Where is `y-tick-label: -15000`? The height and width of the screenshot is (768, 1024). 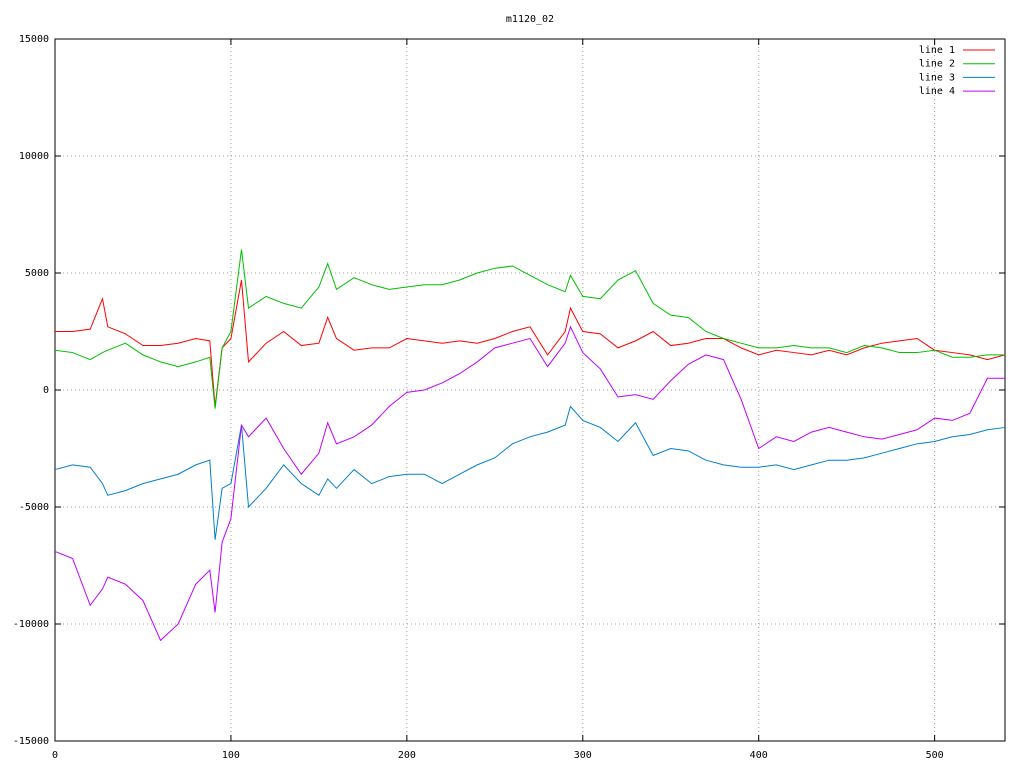 y-tick-label: -15000 is located at coordinates (31, 741).